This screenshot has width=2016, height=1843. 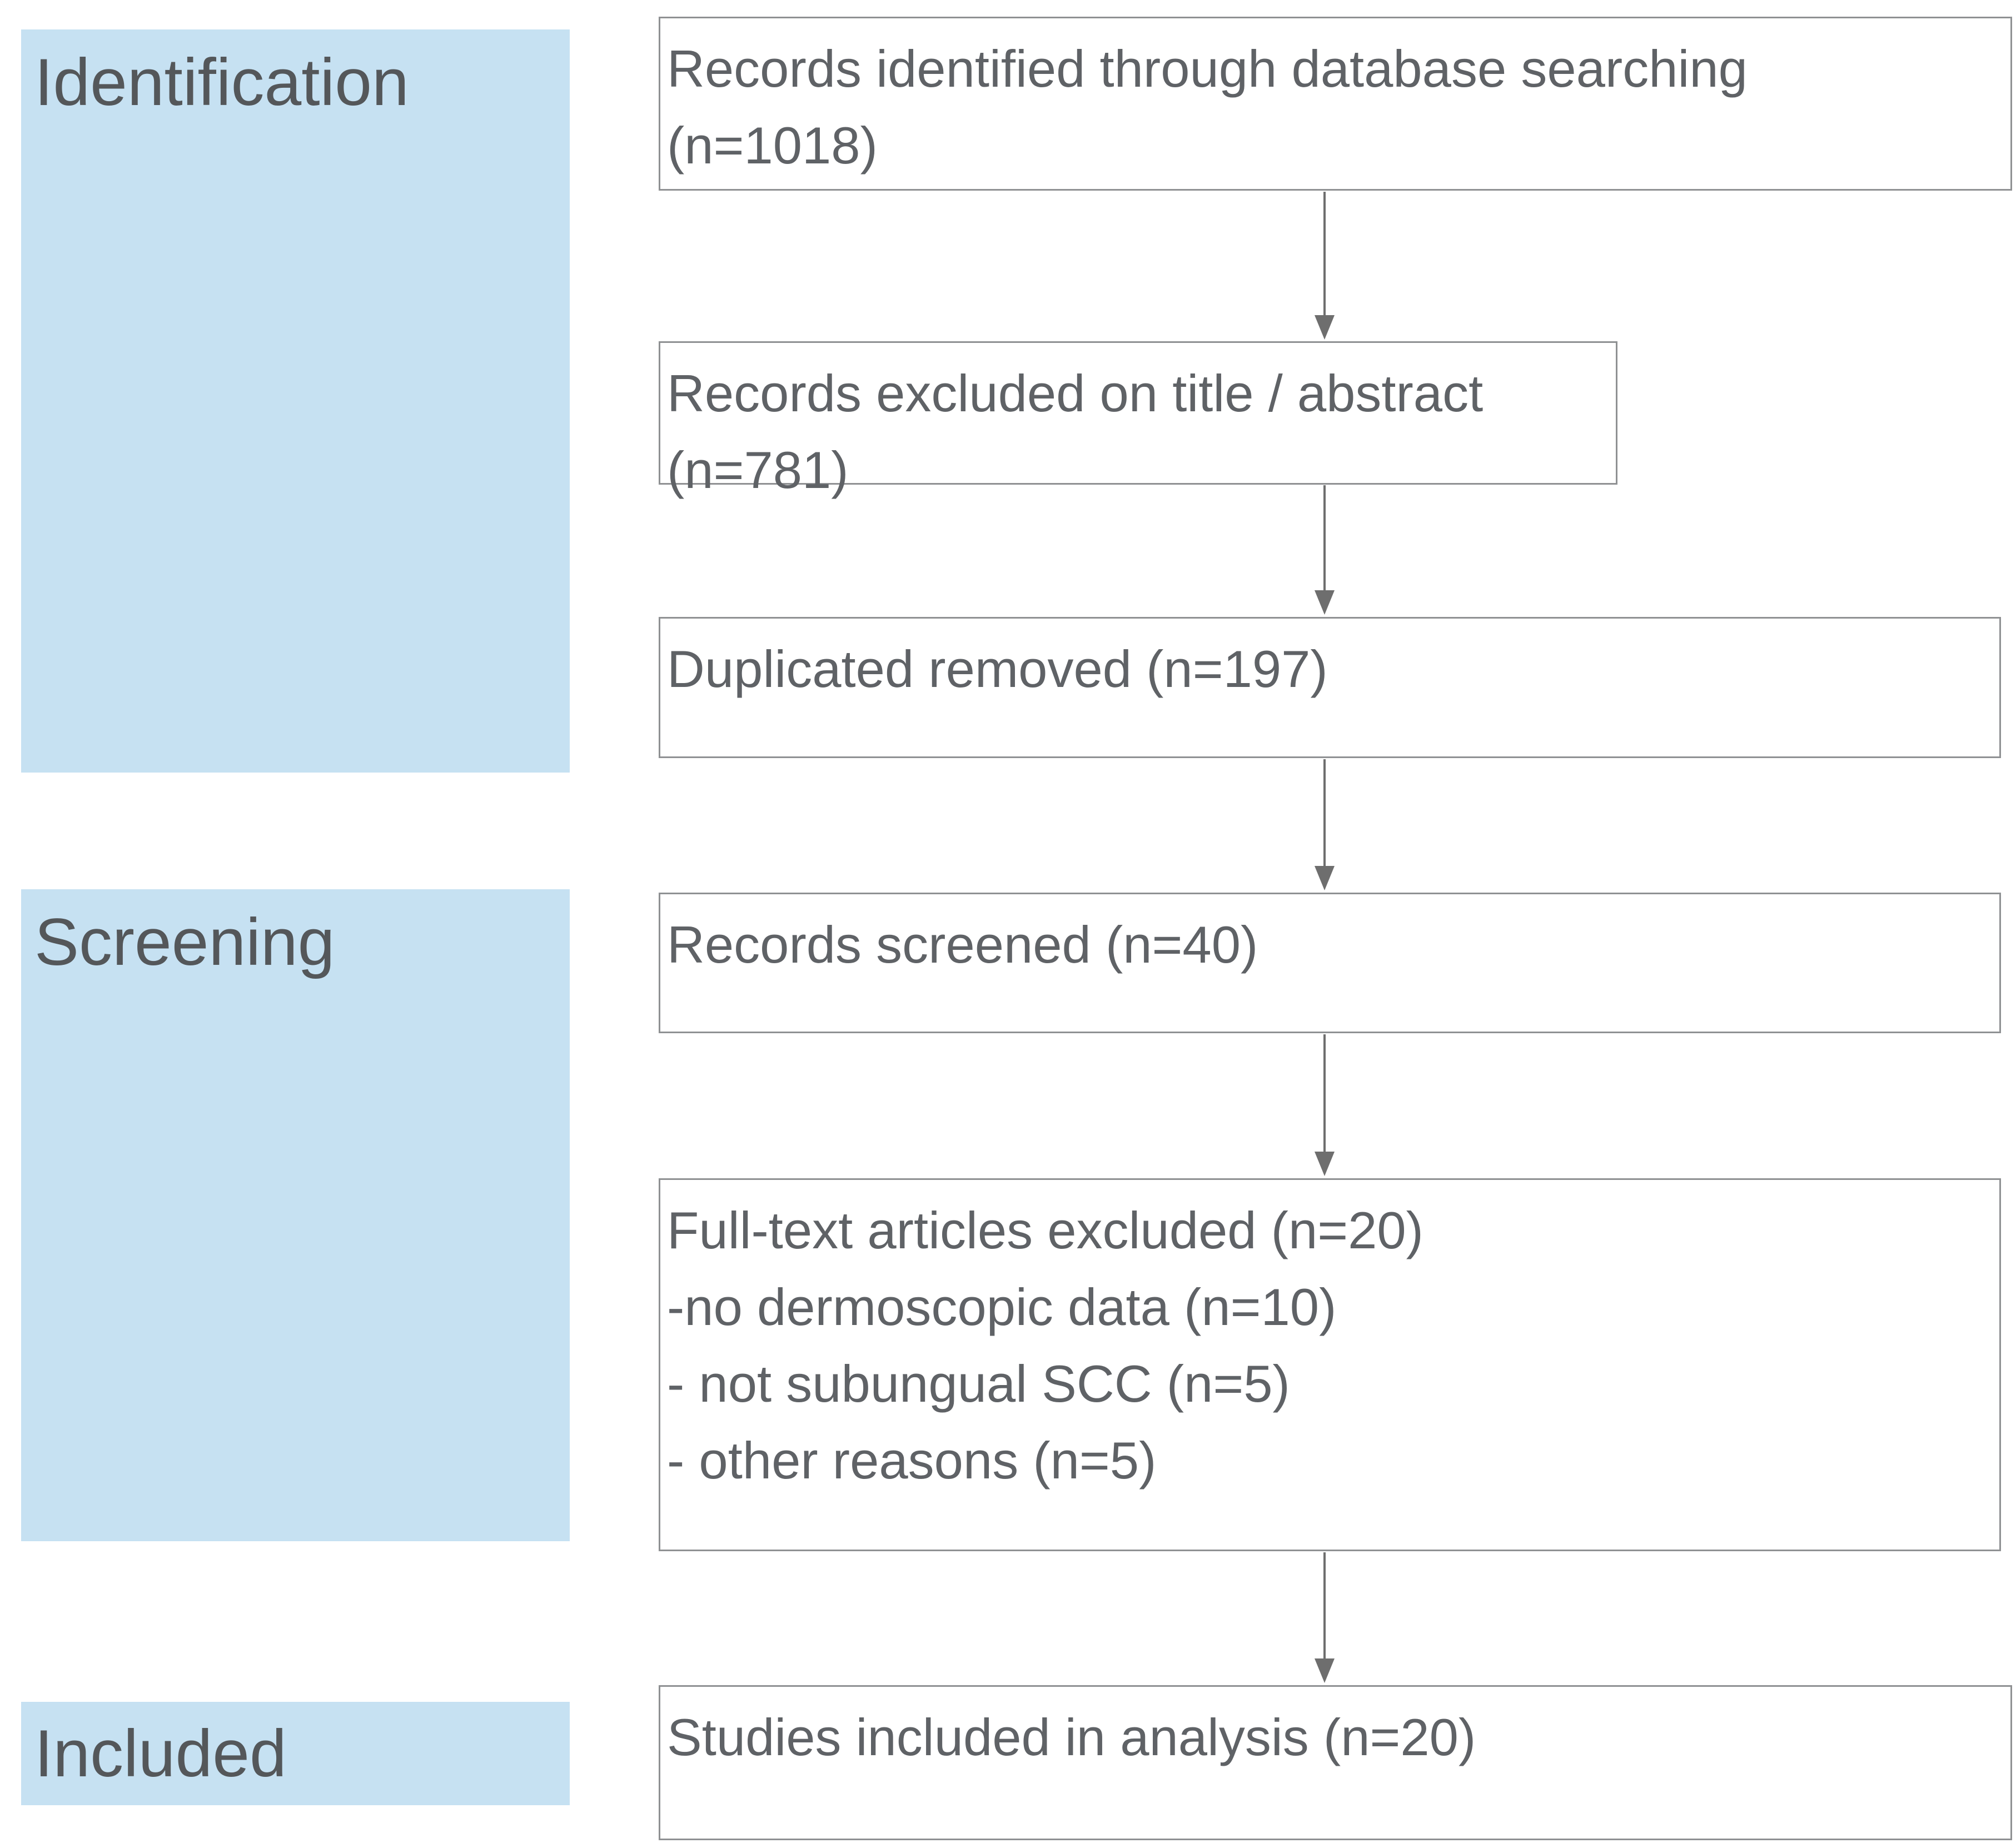 What do you see at coordinates (161, 1753) in the screenshot?
I see `stage-included-label: Included` at bounding box center [161, 1753].